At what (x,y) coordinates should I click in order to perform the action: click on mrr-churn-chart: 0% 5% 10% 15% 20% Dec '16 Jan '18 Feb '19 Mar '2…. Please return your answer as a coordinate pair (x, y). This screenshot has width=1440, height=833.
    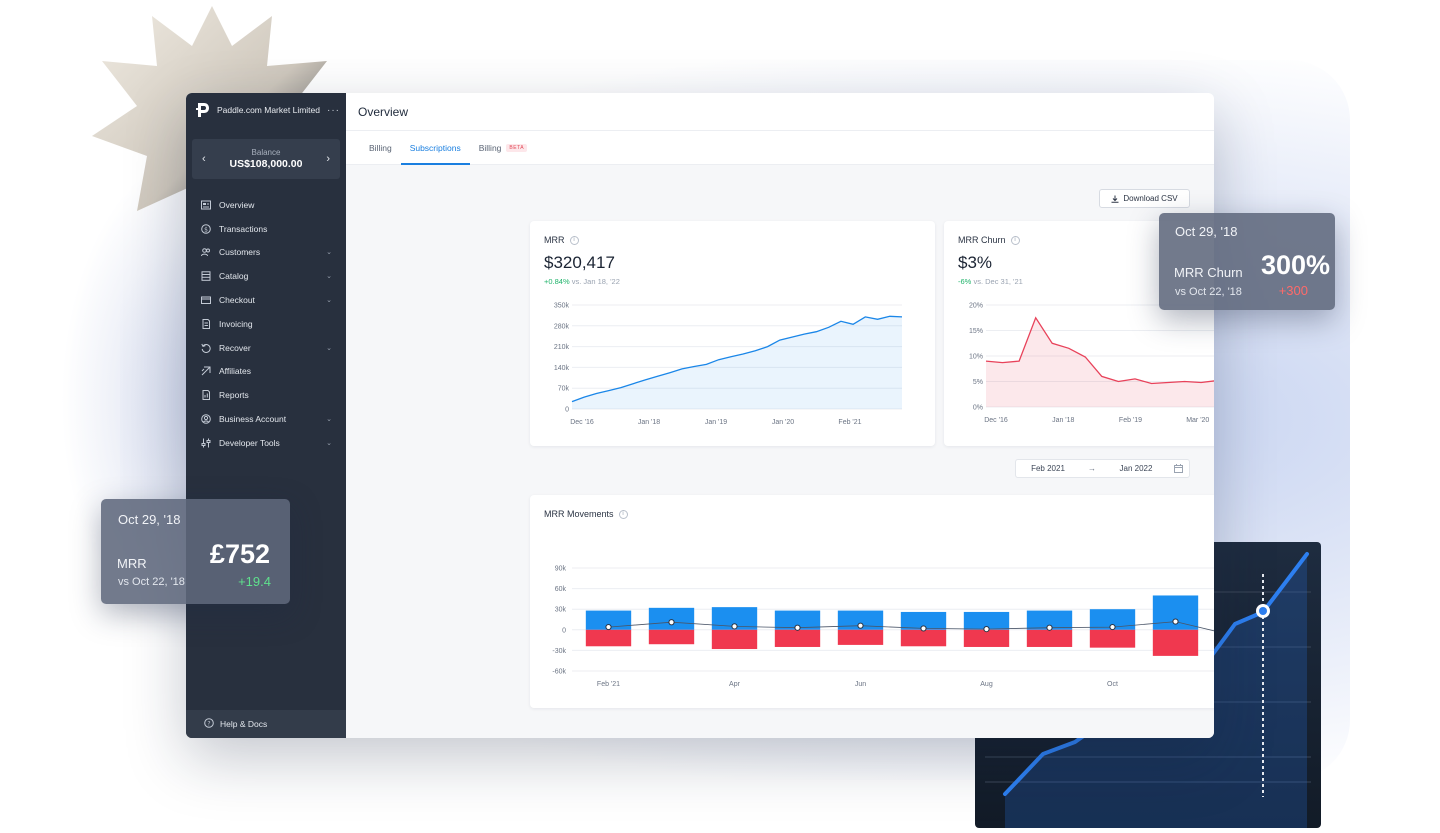
    Looking at the image, I should click on (1091, 363).